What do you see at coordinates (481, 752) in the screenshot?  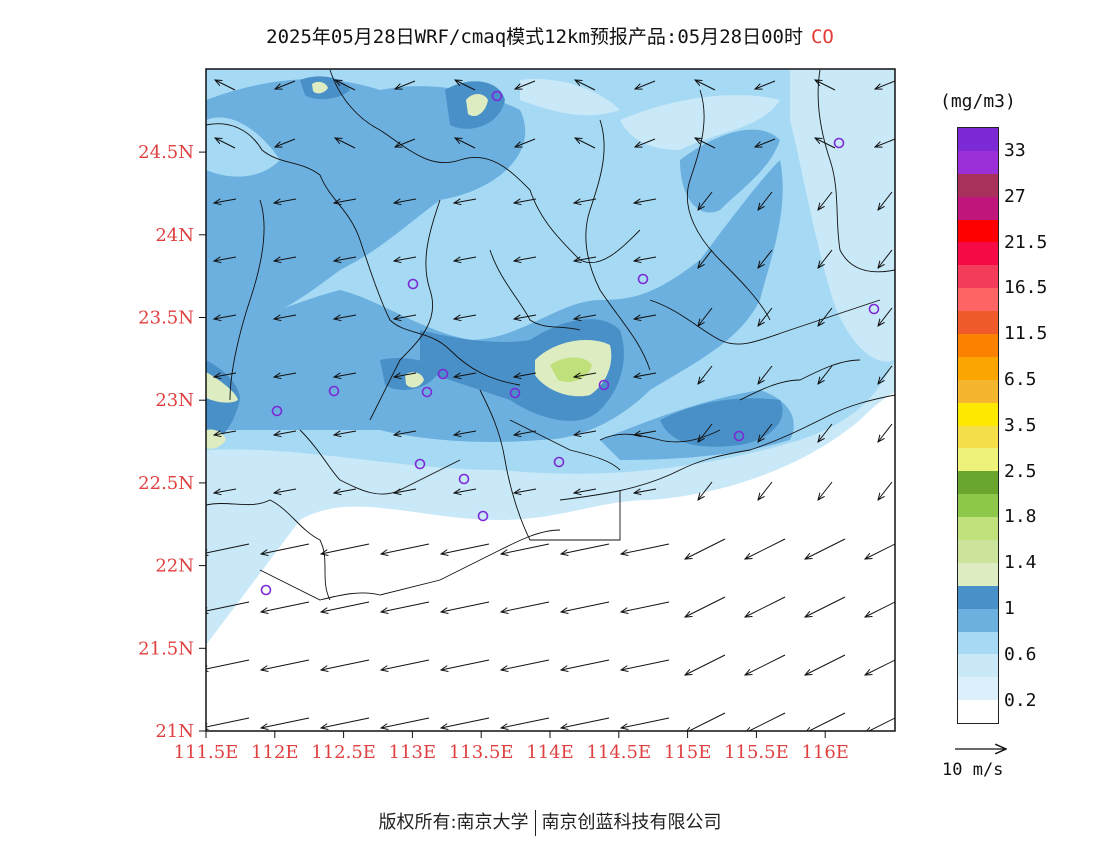 I see `lon-tick-label: 113.5E` at bounding box center [481, 752].